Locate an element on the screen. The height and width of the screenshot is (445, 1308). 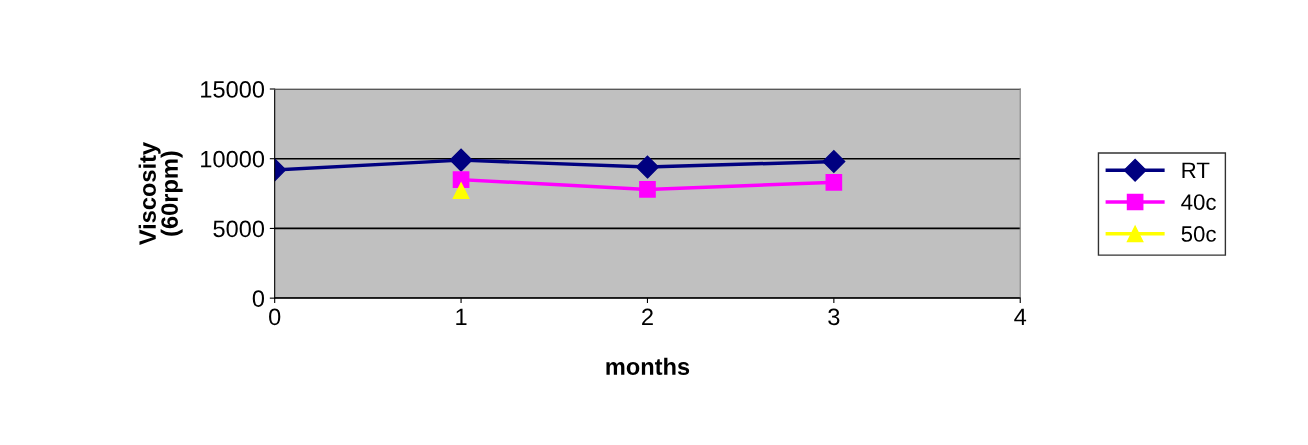
legend-label: 40c is located at coordinates (1198, 202).